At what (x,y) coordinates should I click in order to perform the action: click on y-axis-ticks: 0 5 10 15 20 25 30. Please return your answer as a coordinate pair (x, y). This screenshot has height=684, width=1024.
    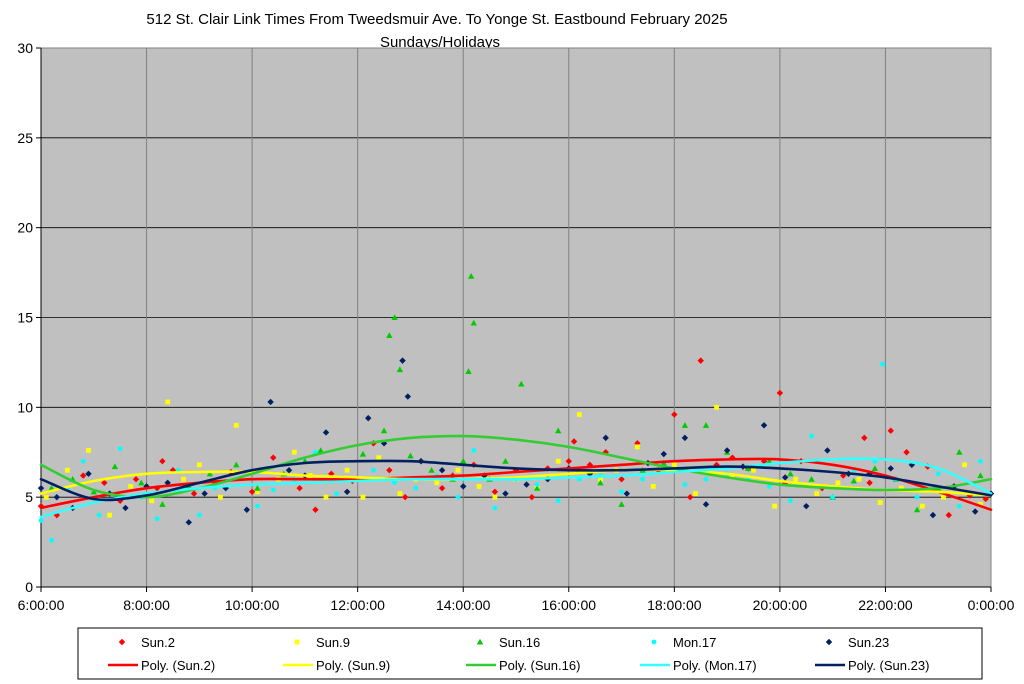
    Looking at the image, I should click on (29, 317).